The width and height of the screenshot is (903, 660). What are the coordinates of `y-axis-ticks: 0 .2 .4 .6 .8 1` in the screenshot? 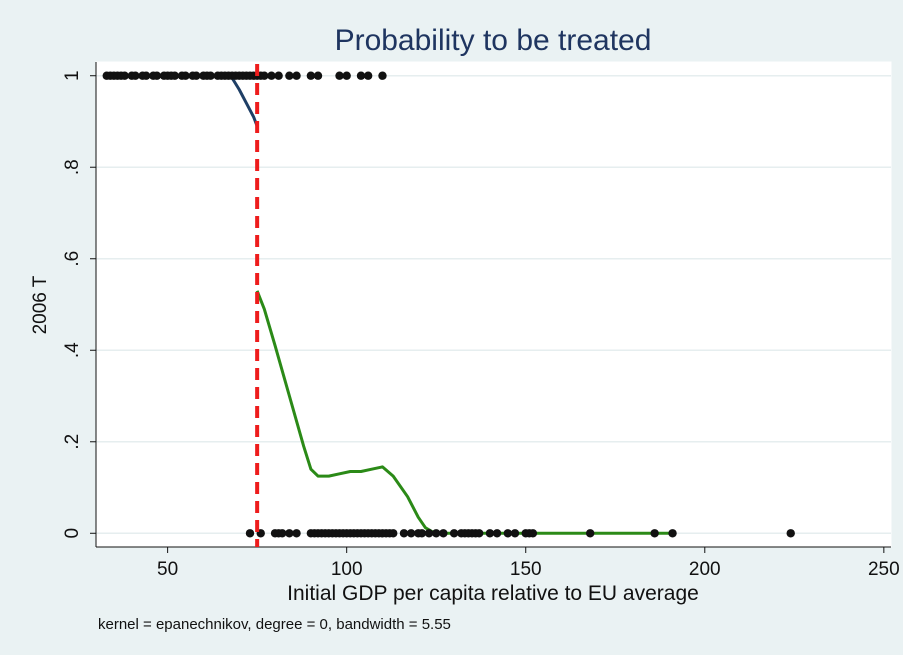 It's located at (79, 304).